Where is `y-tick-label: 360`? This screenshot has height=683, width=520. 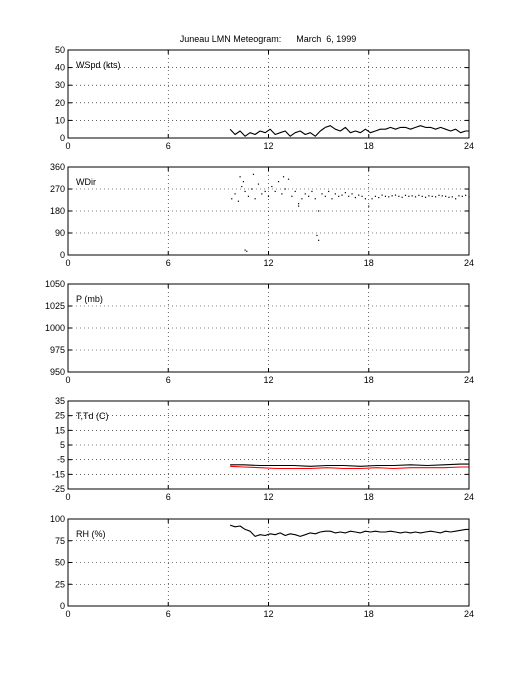
y-tick-label: 360 is located at coordinates (57, 167).